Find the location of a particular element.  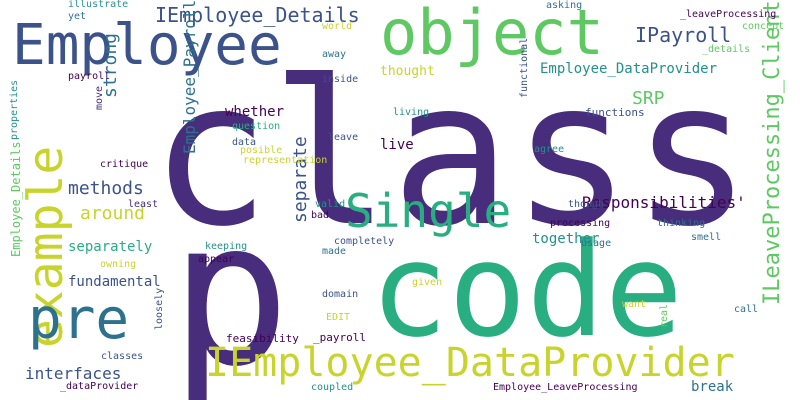

word-employee: Employee is located at coordinates (147, 45).